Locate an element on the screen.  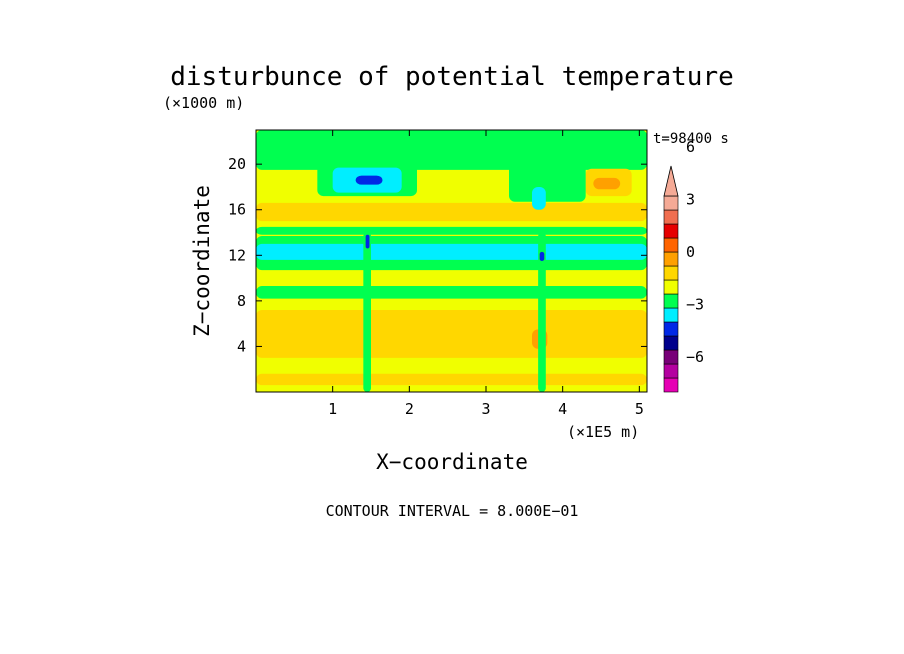
colorbar-tick-label: 0 is located at coordinates (690, 252).